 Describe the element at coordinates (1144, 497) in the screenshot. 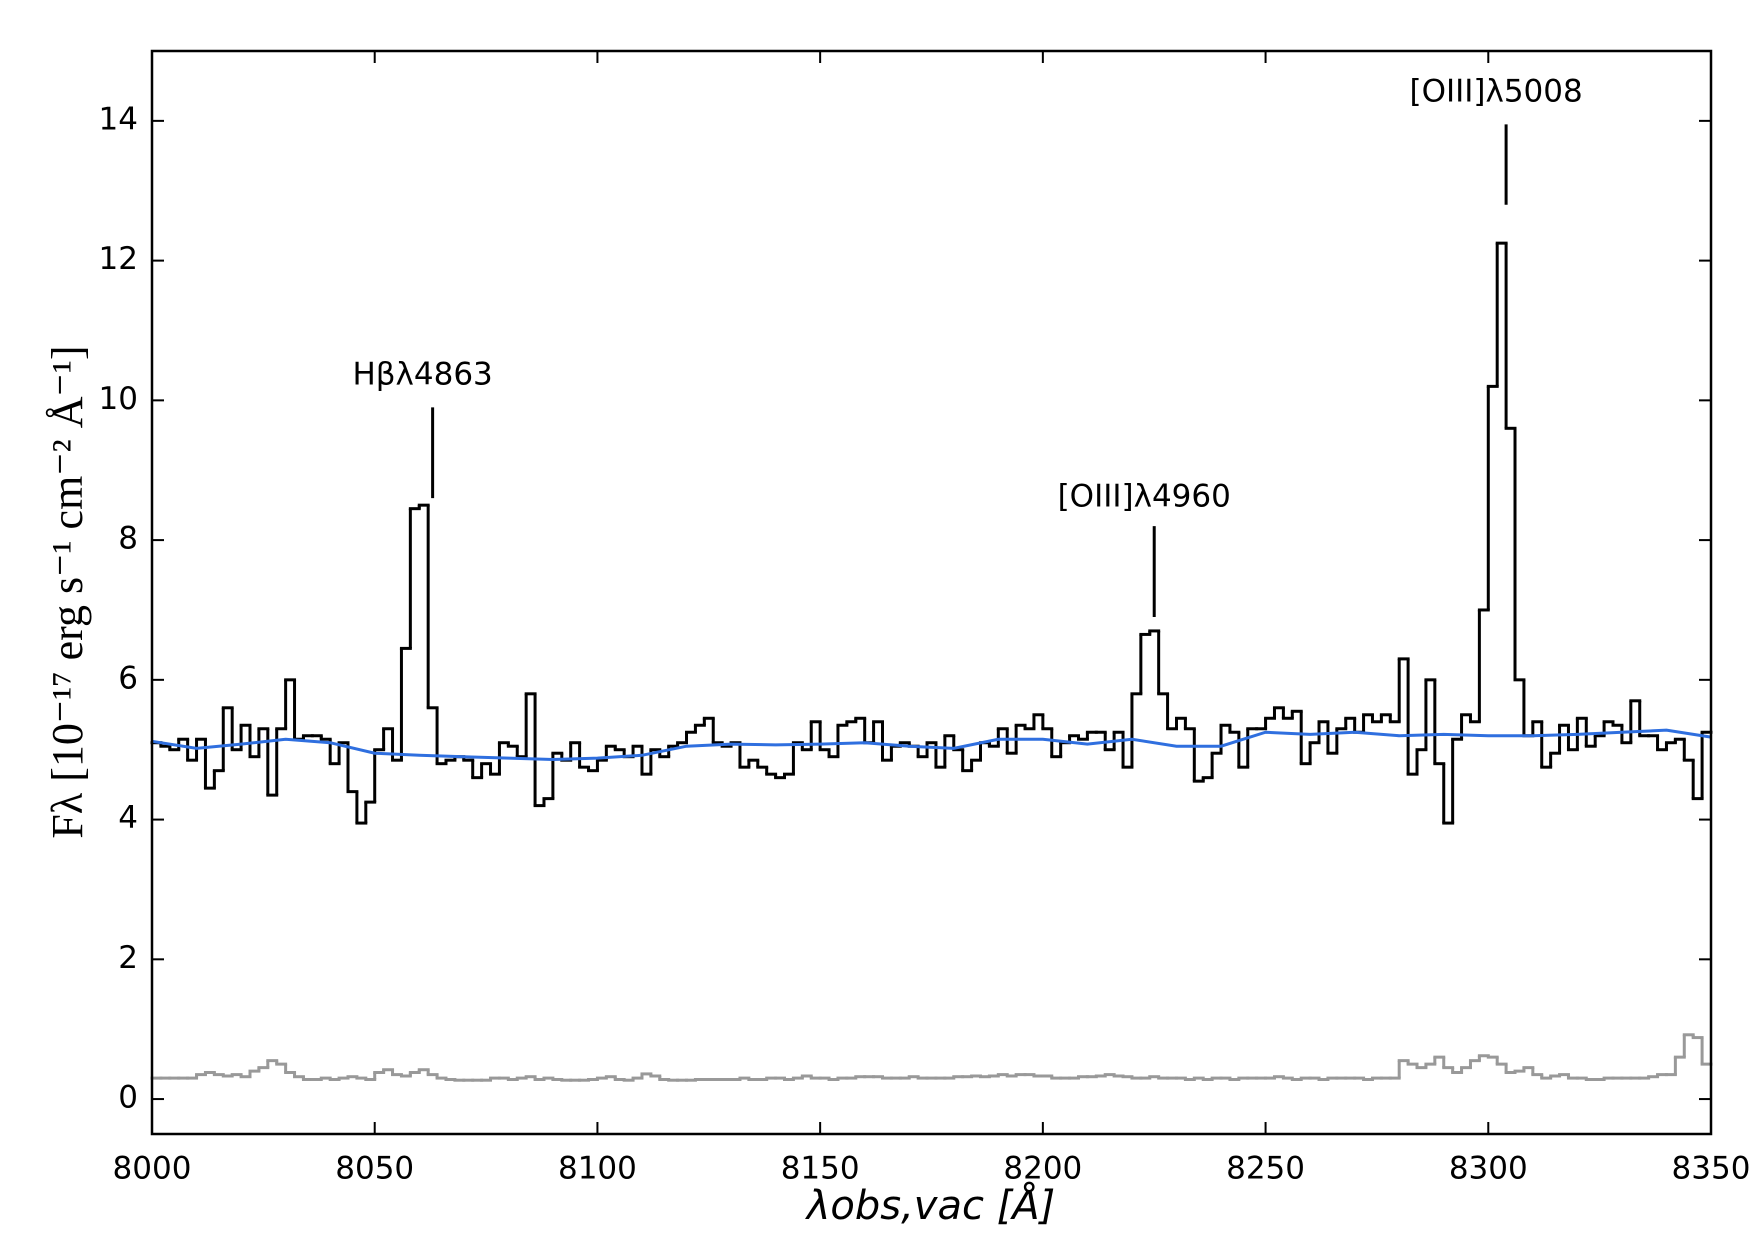

I see `annotation-label: [OIII]λ4960` at that location.